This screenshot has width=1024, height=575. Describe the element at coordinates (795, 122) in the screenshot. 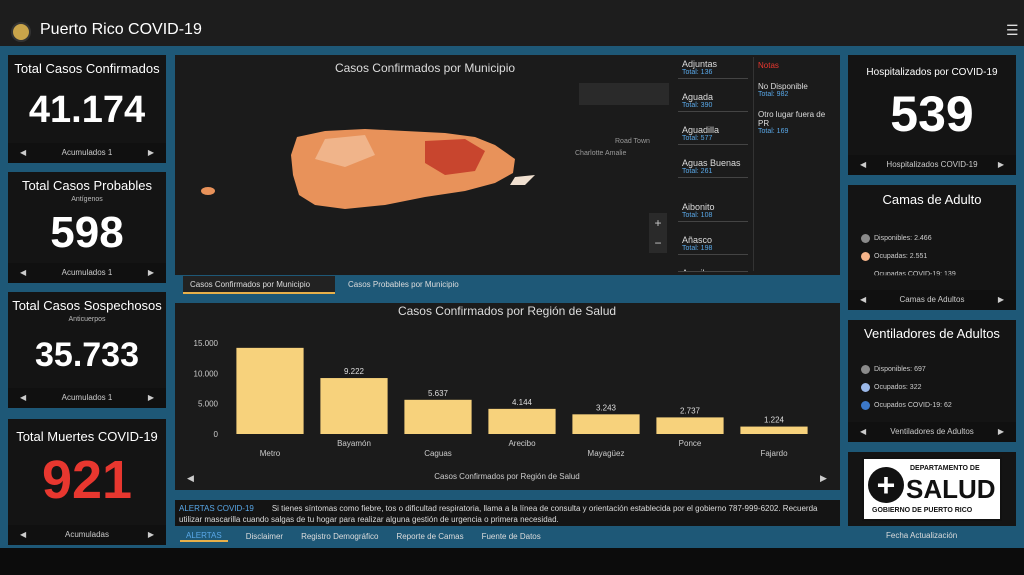

I see `note-item: Otro lugar fuera de PR Total: 169` at that location.